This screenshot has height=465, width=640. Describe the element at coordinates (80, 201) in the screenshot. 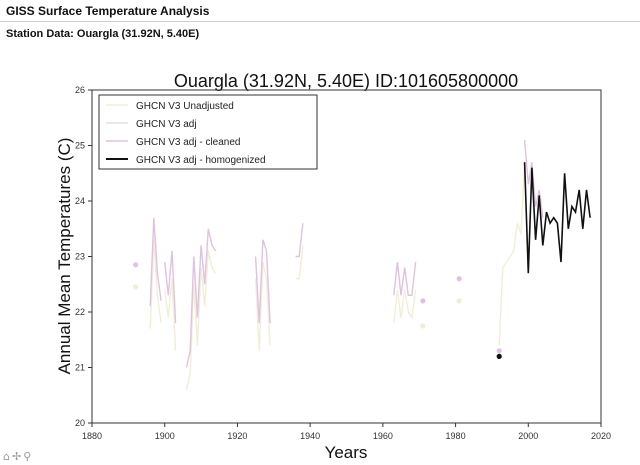

I see `y-tick-label-4: 24` at that location.